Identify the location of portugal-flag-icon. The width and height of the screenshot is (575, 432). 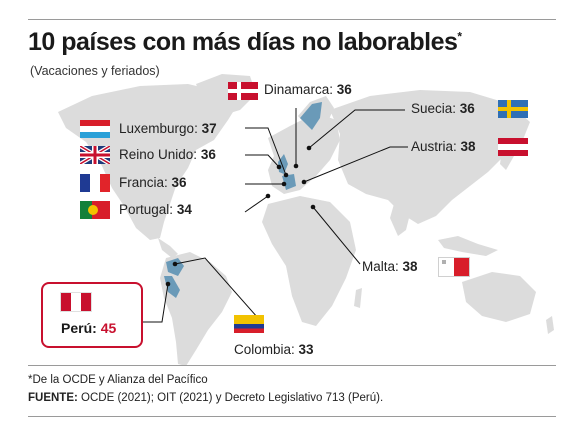
(95, 210).